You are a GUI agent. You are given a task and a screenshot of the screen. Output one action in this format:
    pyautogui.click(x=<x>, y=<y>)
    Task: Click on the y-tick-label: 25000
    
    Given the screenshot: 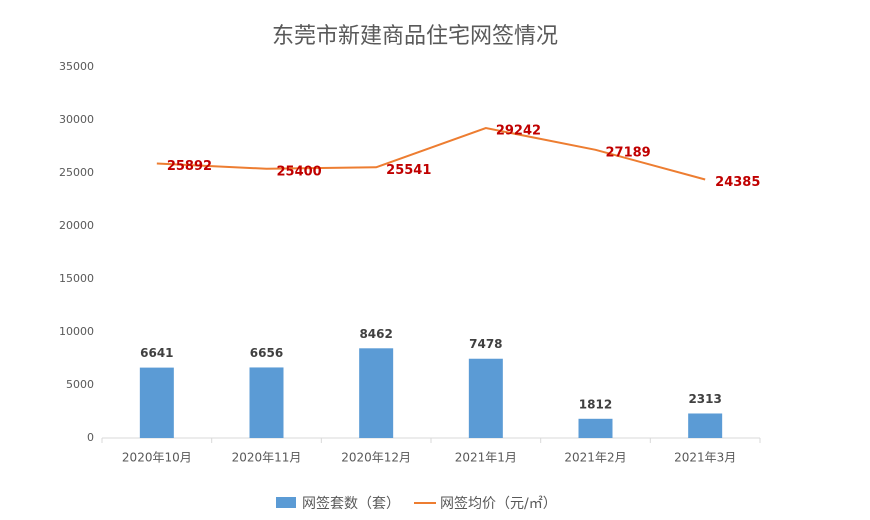 What is the action you would take?
    pyautogui.click(x=76, y=172)
    